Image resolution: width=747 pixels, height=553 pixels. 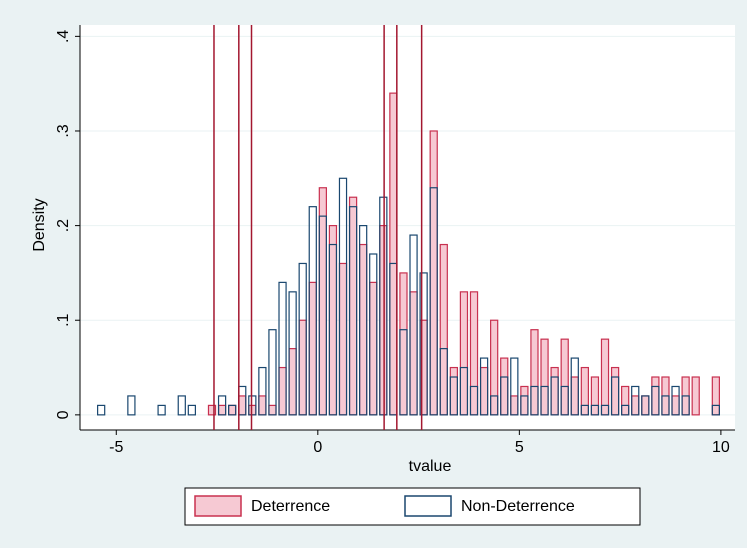 I want to click on y-tick-label: .2, so click(x=63, y=225).